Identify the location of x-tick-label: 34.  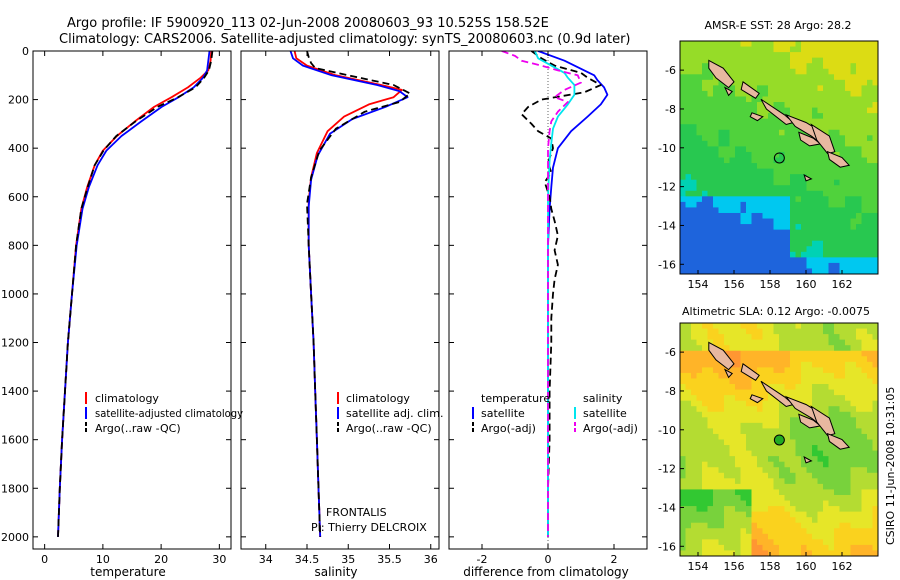
(266, 559).